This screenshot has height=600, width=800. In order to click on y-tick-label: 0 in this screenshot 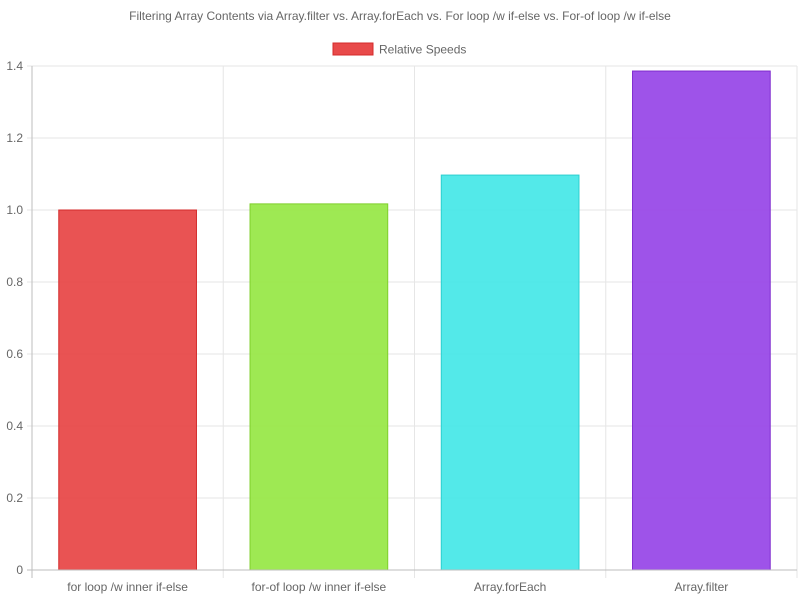, I will do `click(19, 570)`.